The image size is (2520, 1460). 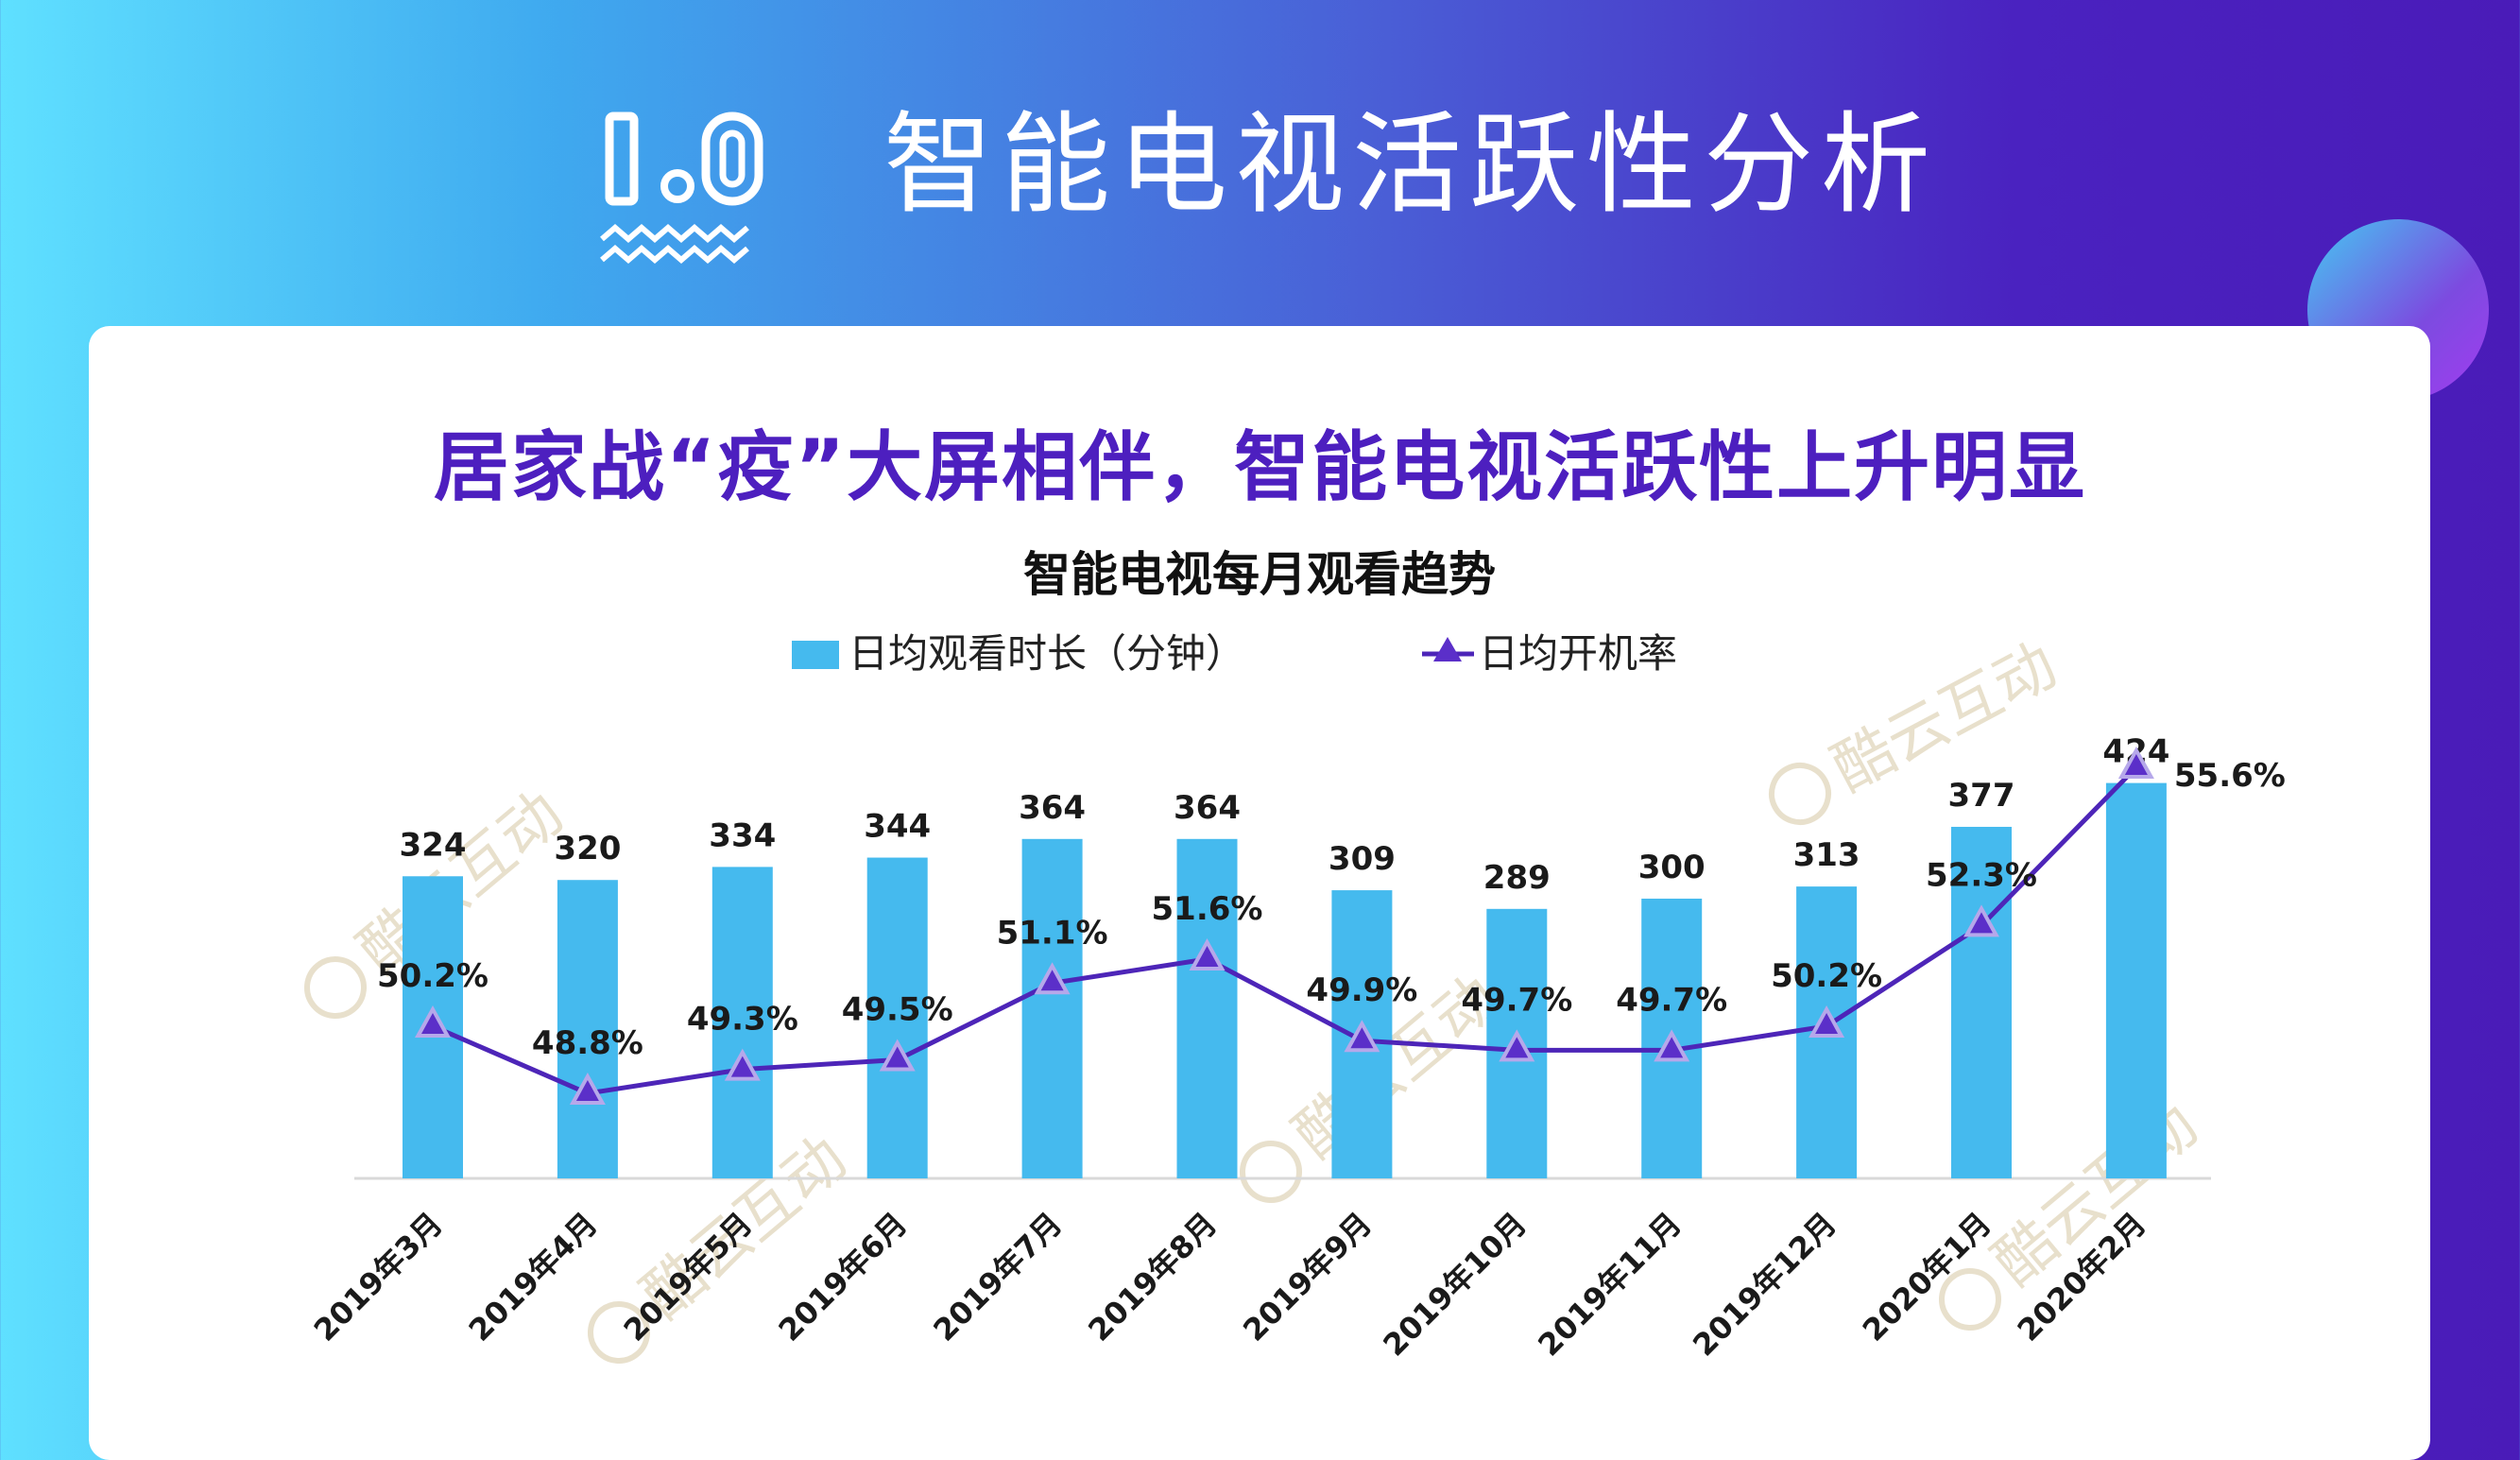 I want to click on bar-value-label: 377, so click(x=1981, y=796).